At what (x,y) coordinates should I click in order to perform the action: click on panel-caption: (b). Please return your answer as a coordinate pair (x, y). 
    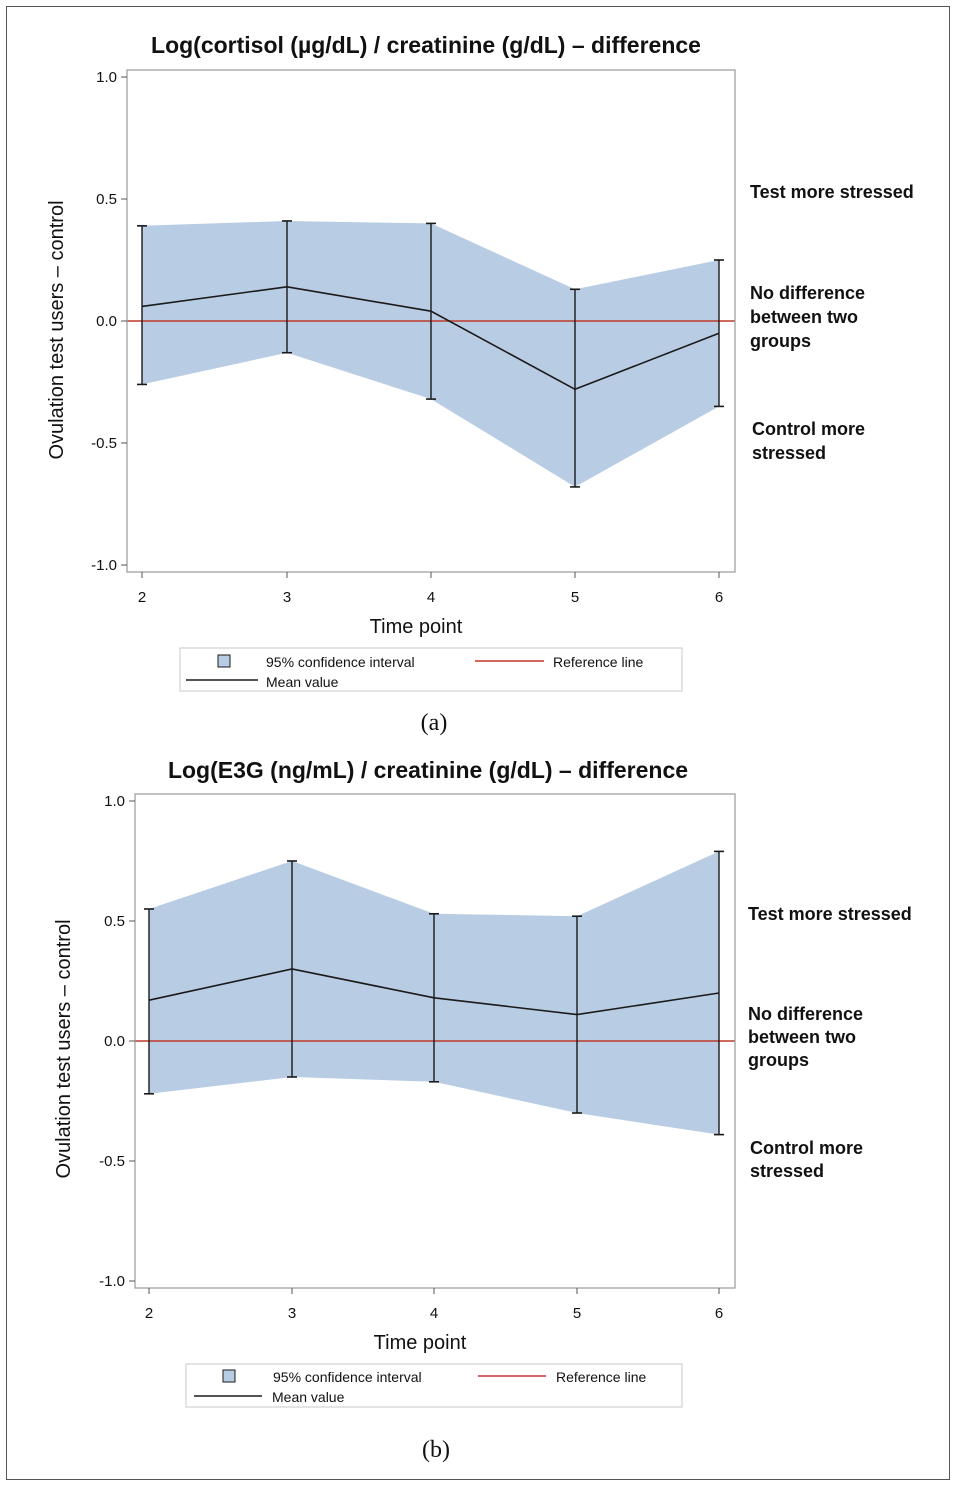
    Looking at the image, I should click on (436, 1450).